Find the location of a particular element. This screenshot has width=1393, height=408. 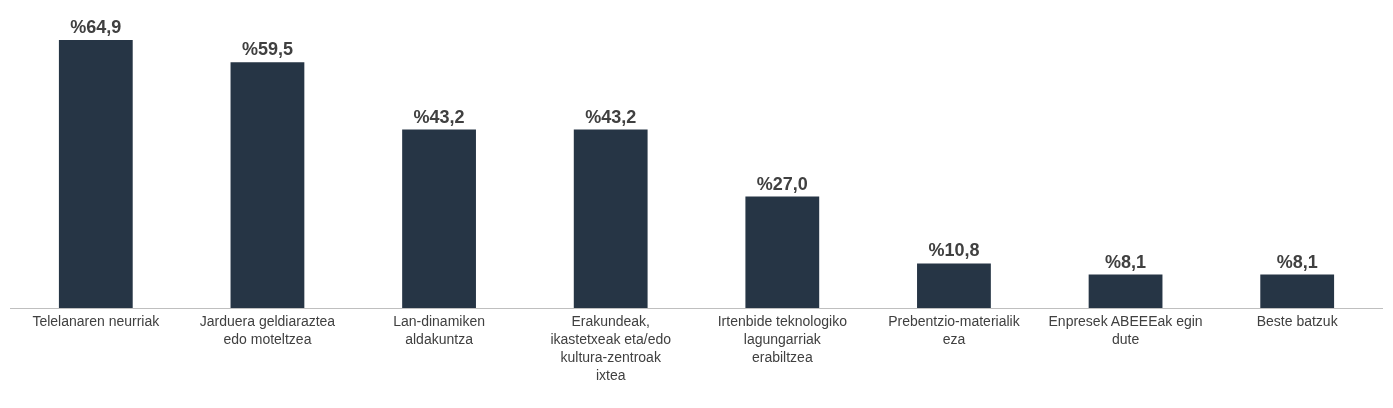

x-tick-label: Jarduera geldiaraztea edo moteltzea is located at coordinates (267, 329).